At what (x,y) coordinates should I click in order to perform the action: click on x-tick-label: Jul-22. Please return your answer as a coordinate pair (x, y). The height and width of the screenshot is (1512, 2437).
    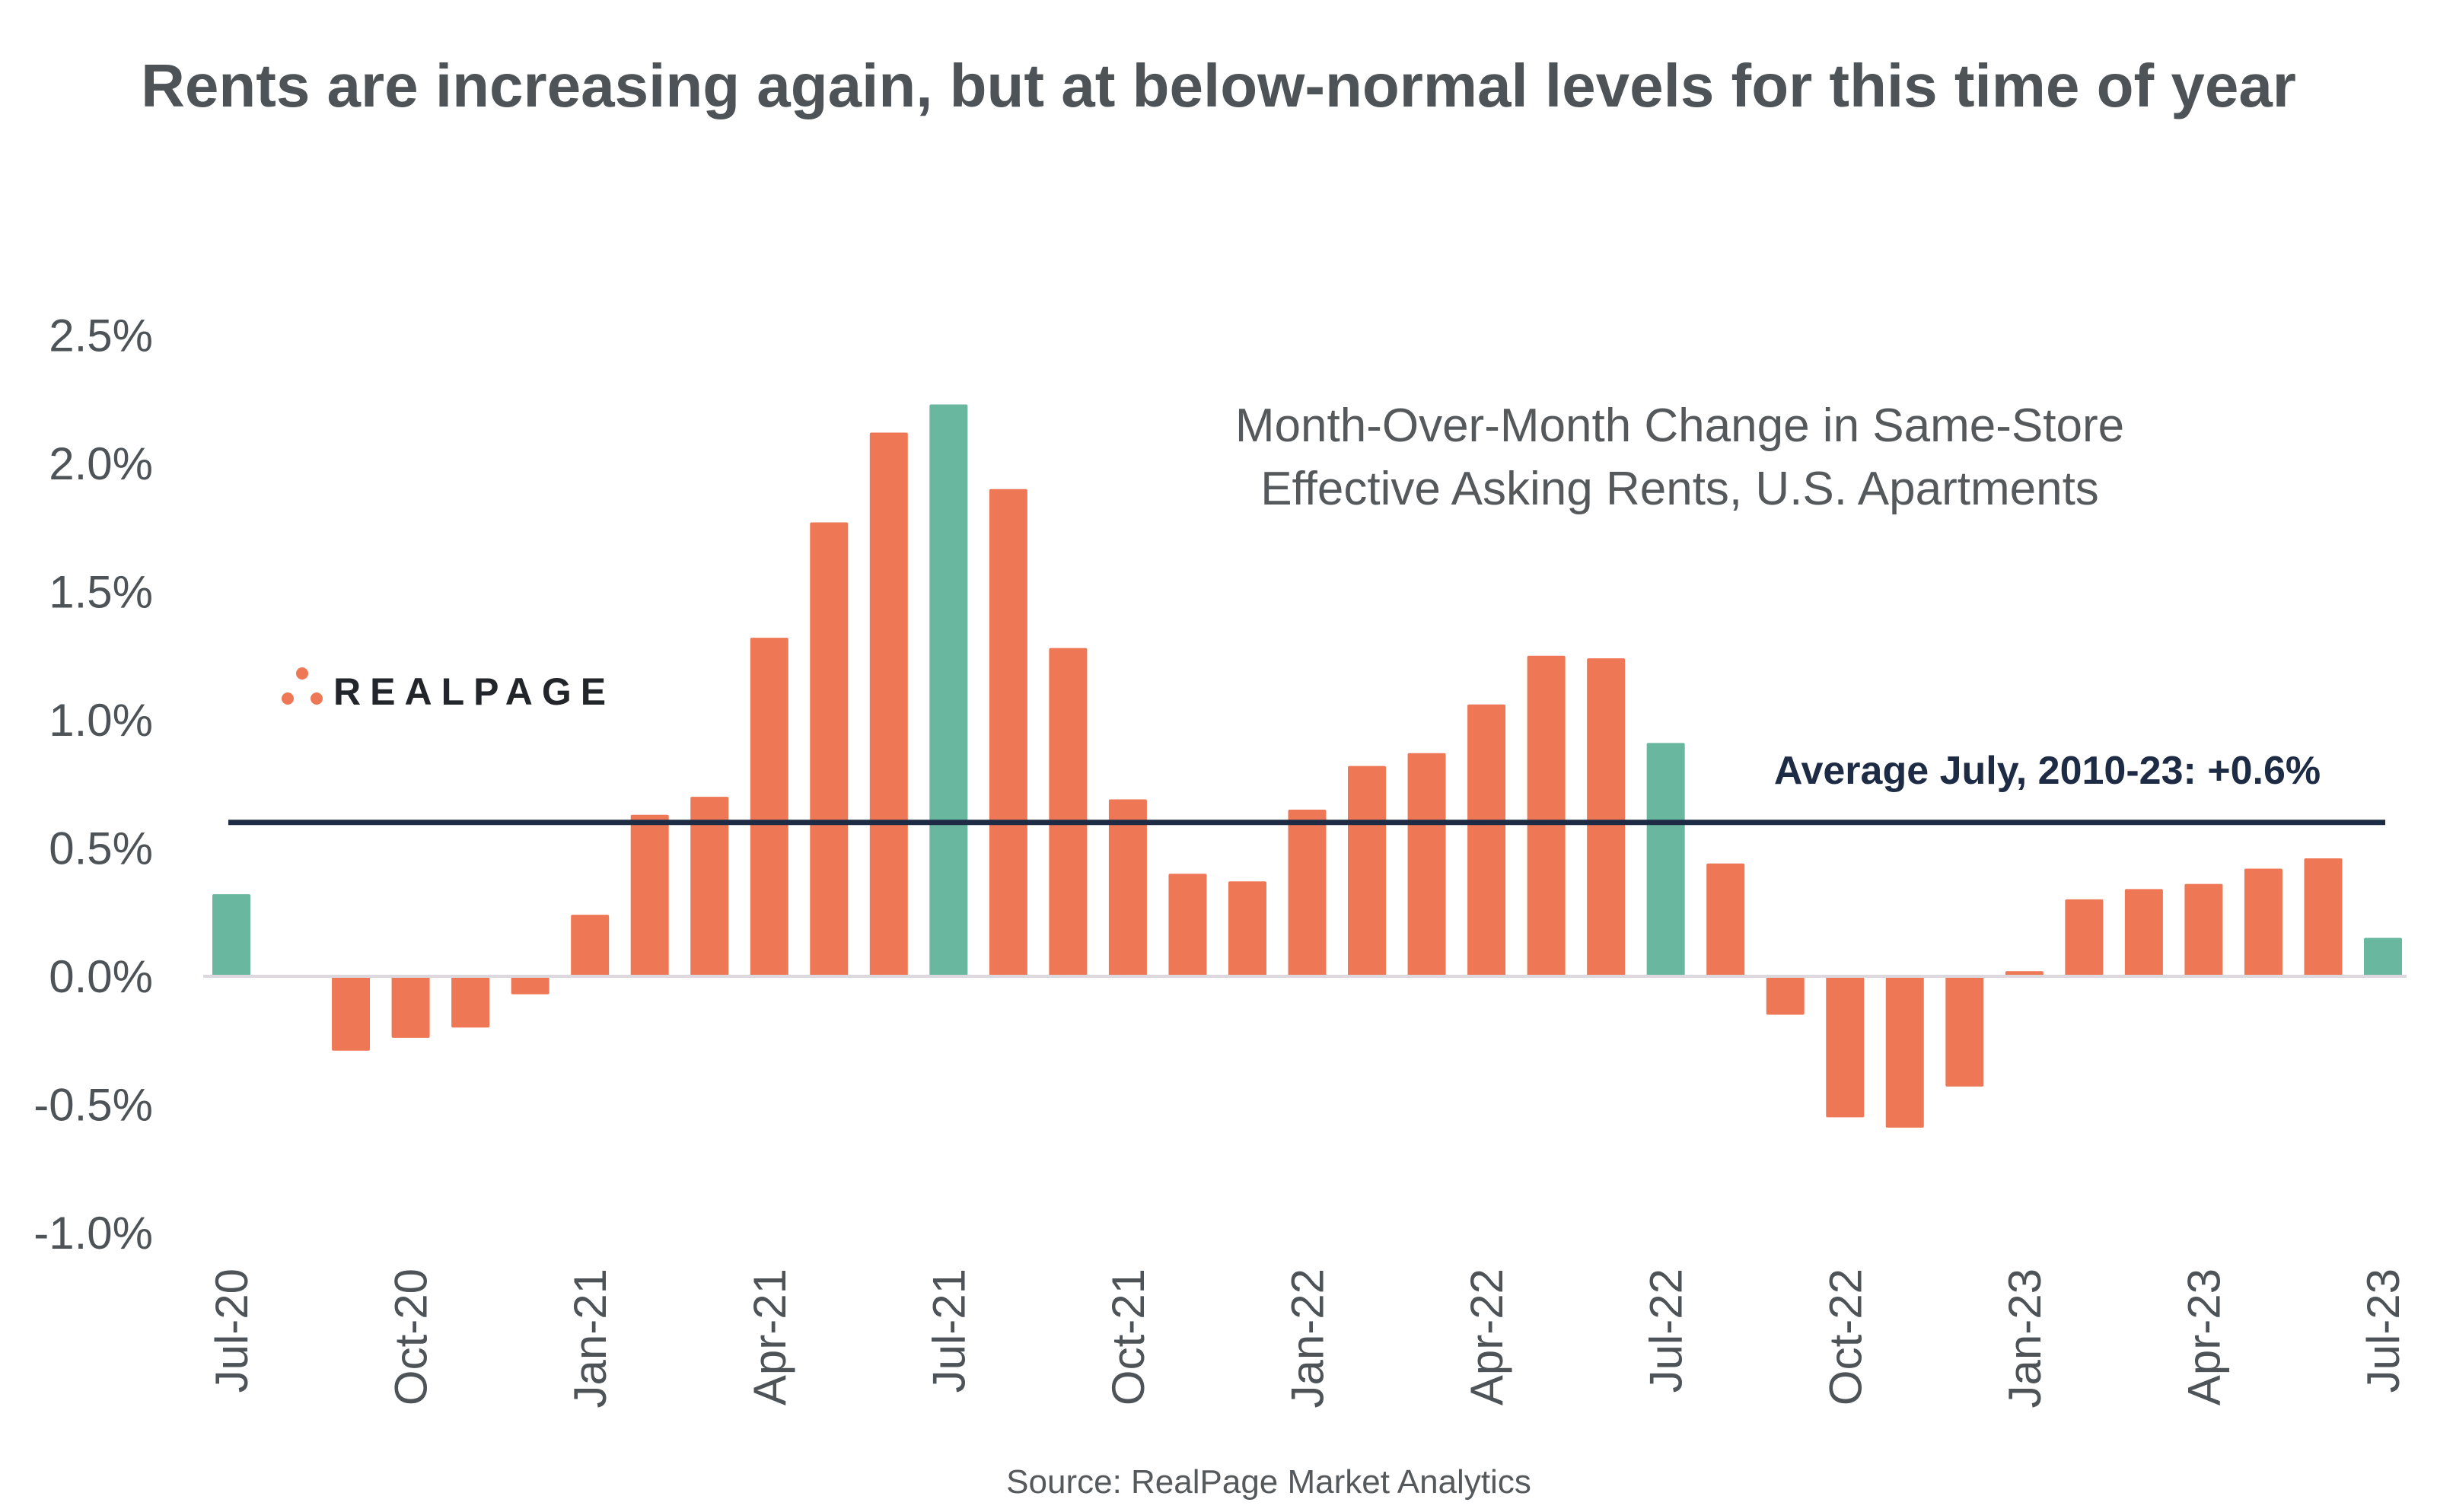
    Looking at the image, I should click on (1666, 1330).